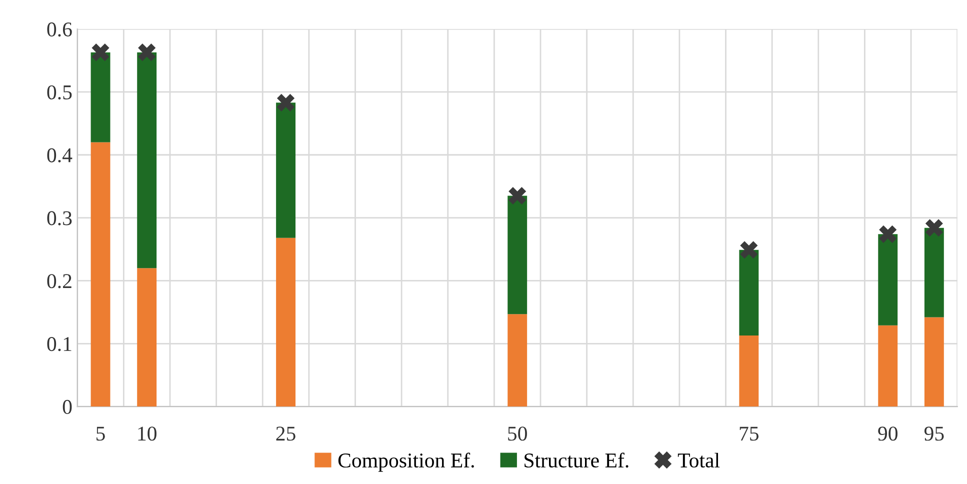 This screenshot has width=967, height=484. What do you see at coordinates (59, 281) in the screenshot?
I see `y-tick-label: 0.2` at bounding box center [59, 281].